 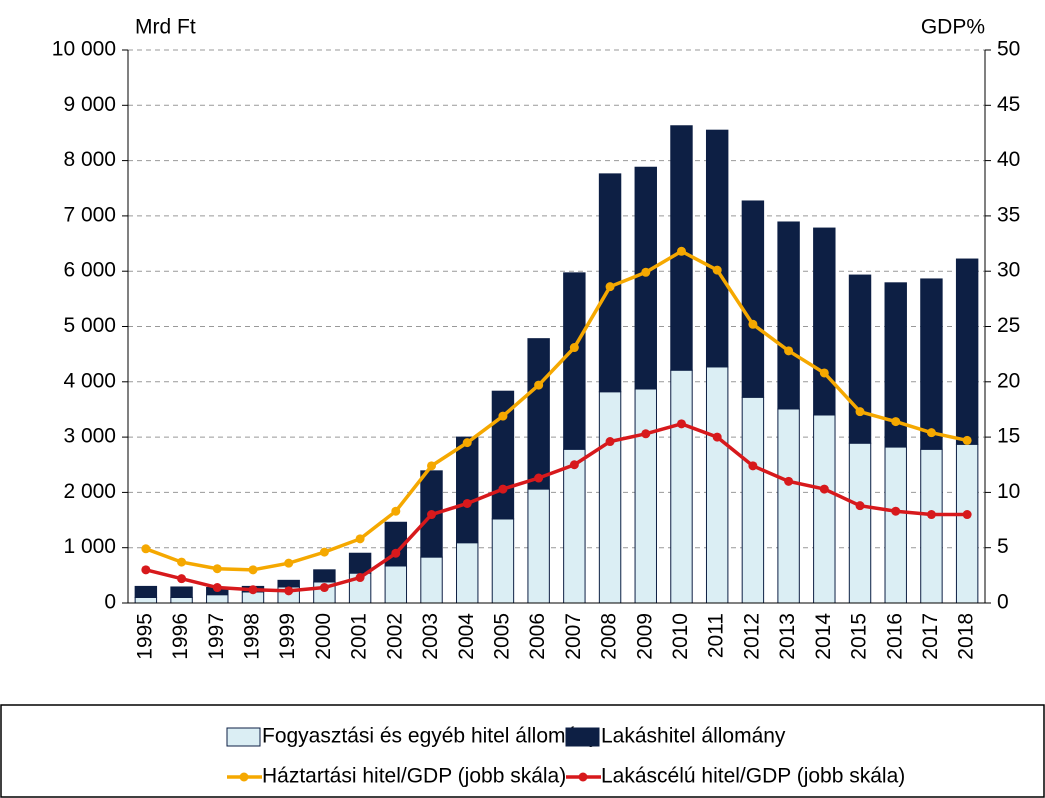 I want to click on y2-tick-label: 15, so click(x=1008, y=436).